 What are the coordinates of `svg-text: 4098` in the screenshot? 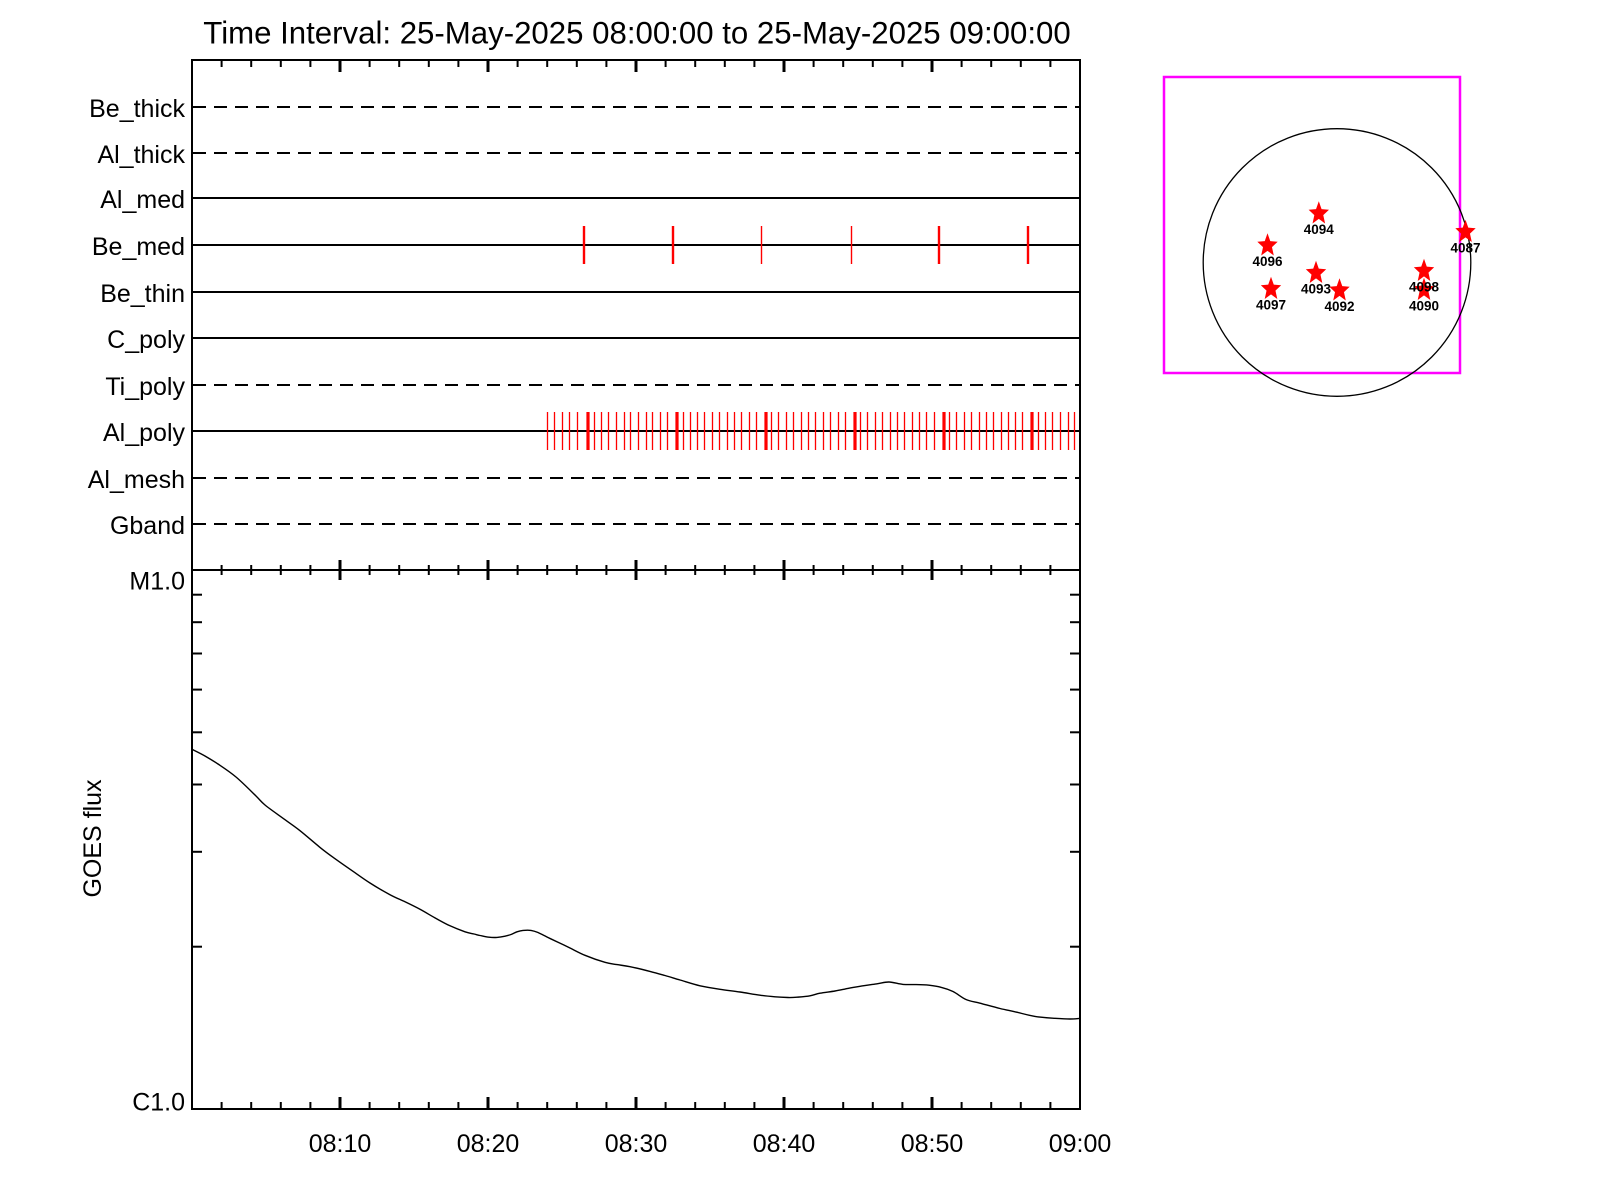 It's located at (1424, 287).